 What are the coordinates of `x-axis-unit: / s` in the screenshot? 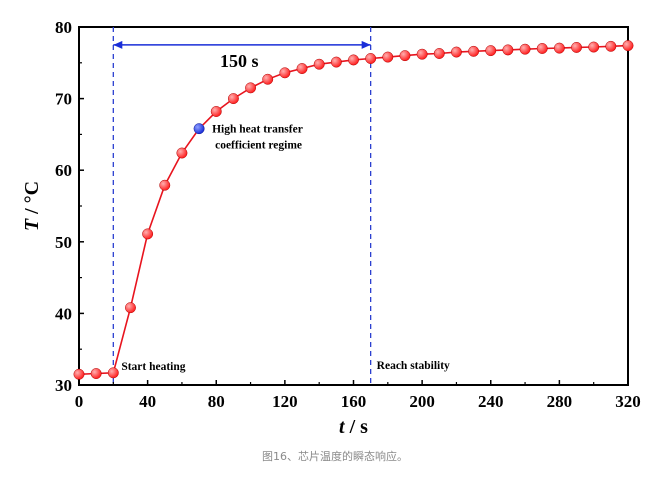 It's located at (357, 427).